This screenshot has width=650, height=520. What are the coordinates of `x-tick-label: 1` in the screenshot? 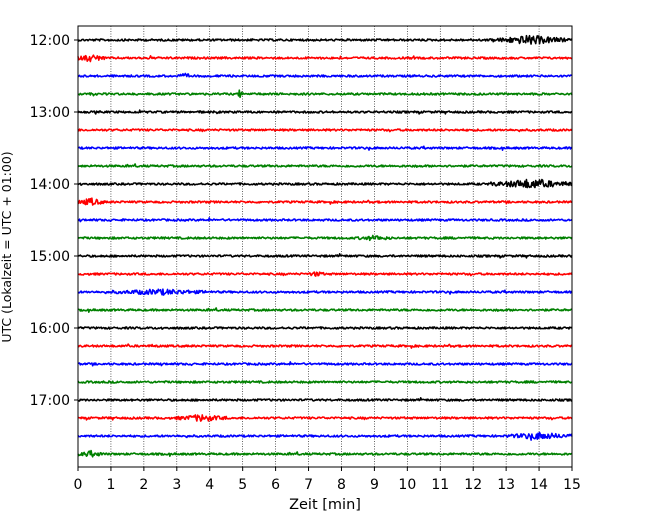 It's located at (110, 485).